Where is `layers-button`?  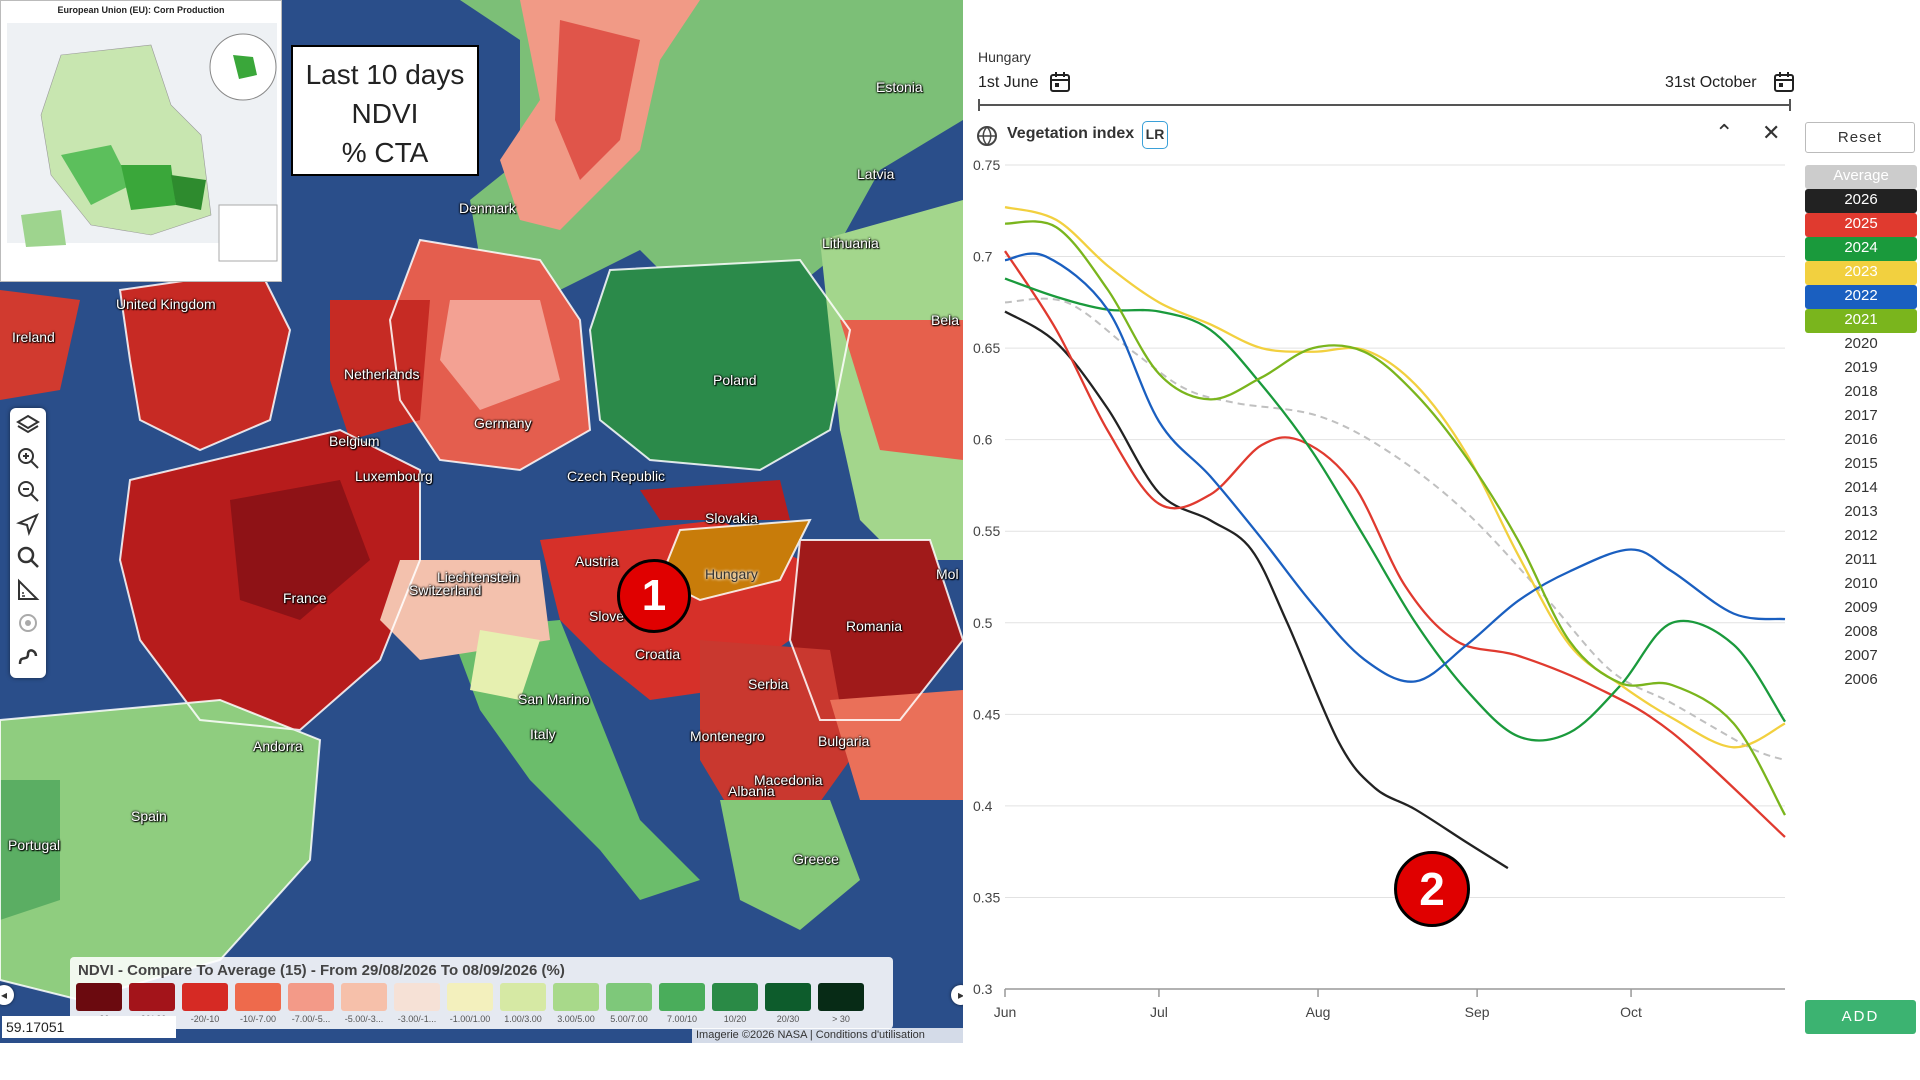
layers-button is located at coordinates (28, 424).